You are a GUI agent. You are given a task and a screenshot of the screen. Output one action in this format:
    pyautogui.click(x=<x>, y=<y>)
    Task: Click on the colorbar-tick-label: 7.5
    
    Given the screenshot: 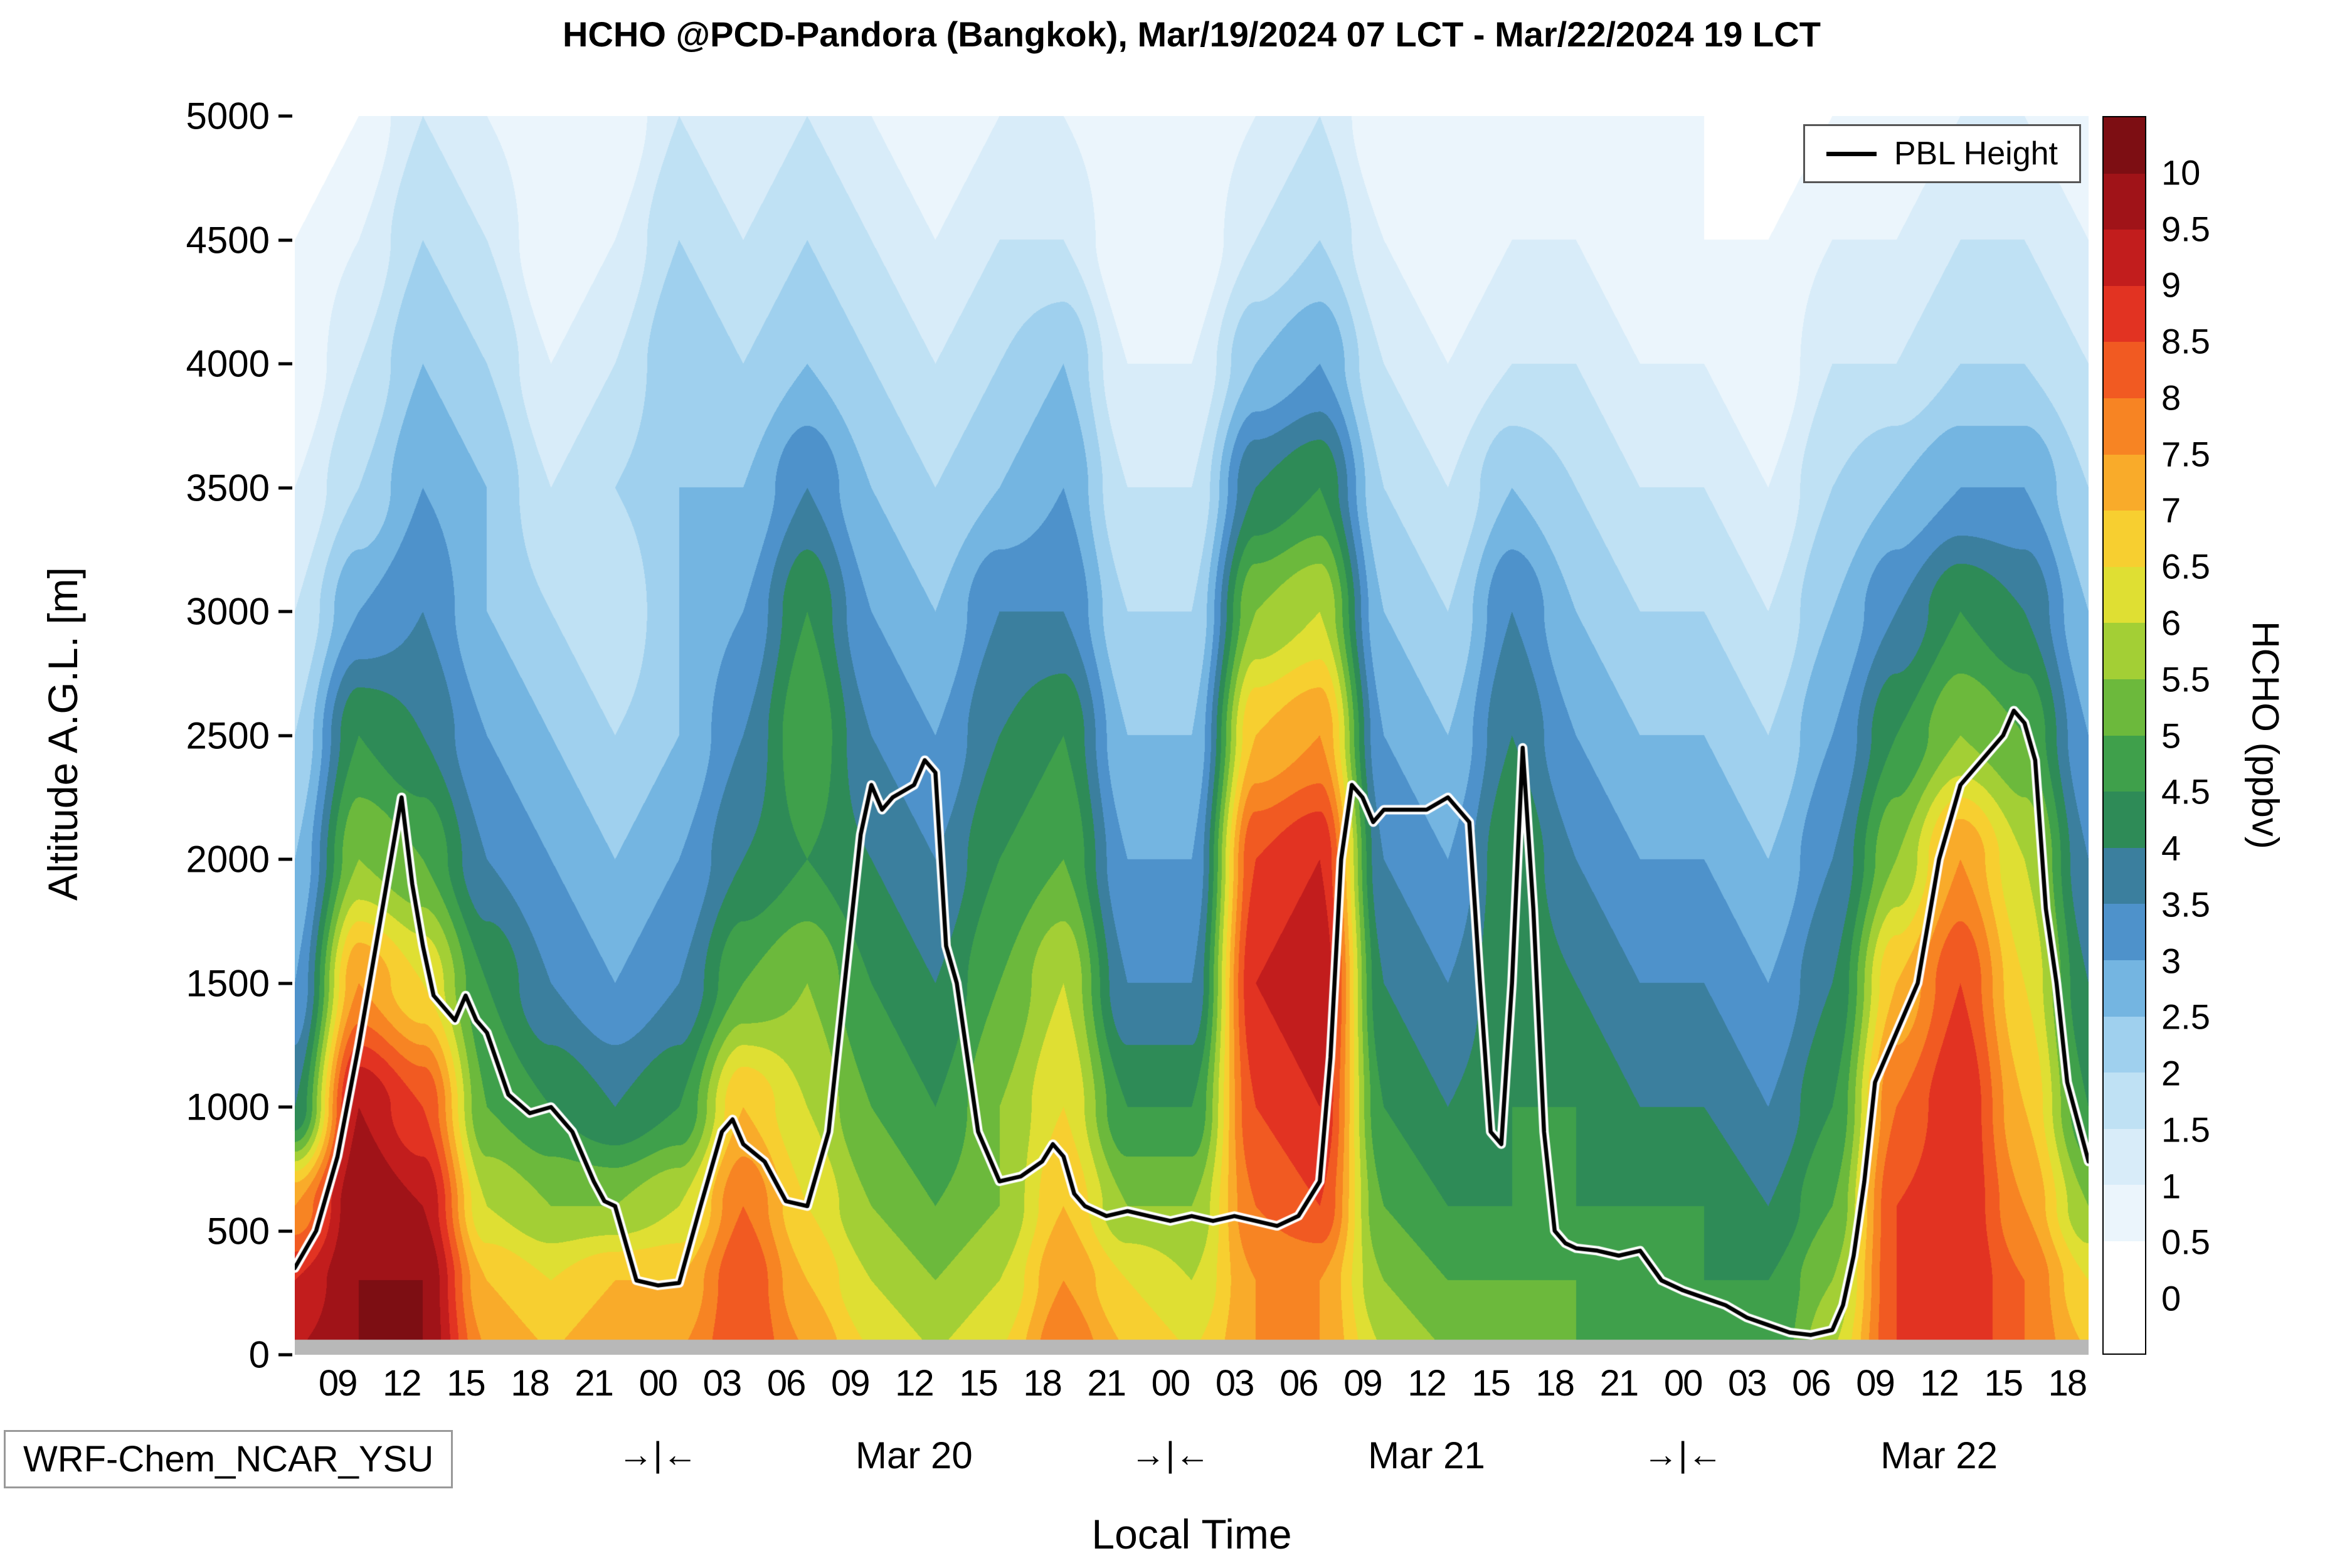 What is the action you would take?
    pyautogui.click(x=2185, y=454)
    